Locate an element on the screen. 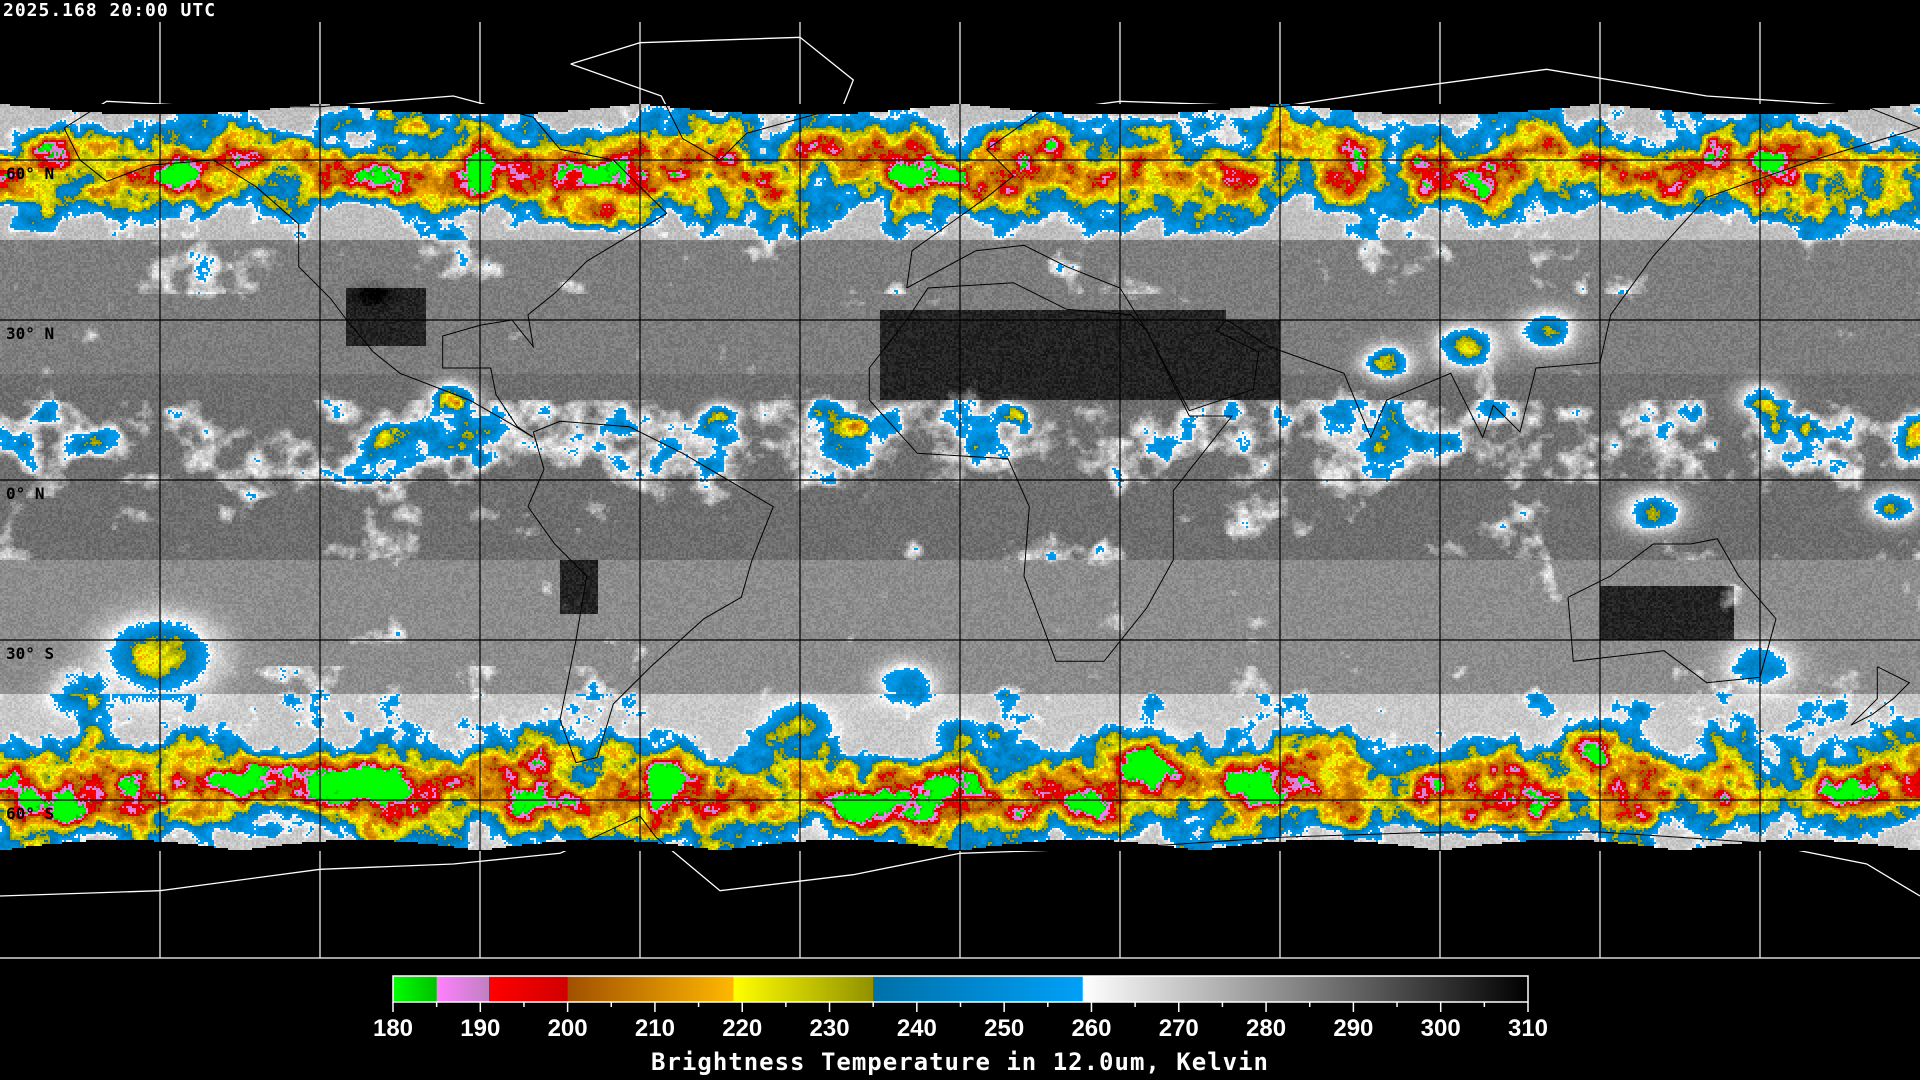 Image resolution: width=1920 pixels, height=1080 pixels. colorbar-tick-label: 210 is located at coordinates (655, 1028).